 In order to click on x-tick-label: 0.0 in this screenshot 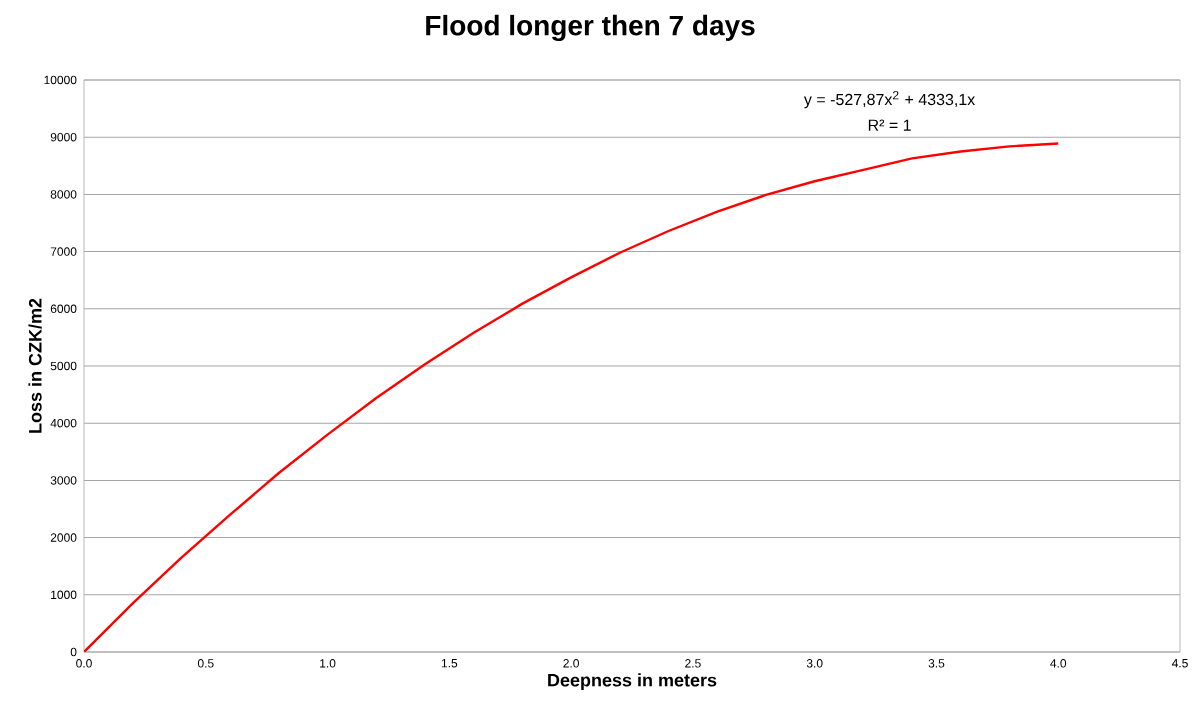, I will do `click(84, 663)`.